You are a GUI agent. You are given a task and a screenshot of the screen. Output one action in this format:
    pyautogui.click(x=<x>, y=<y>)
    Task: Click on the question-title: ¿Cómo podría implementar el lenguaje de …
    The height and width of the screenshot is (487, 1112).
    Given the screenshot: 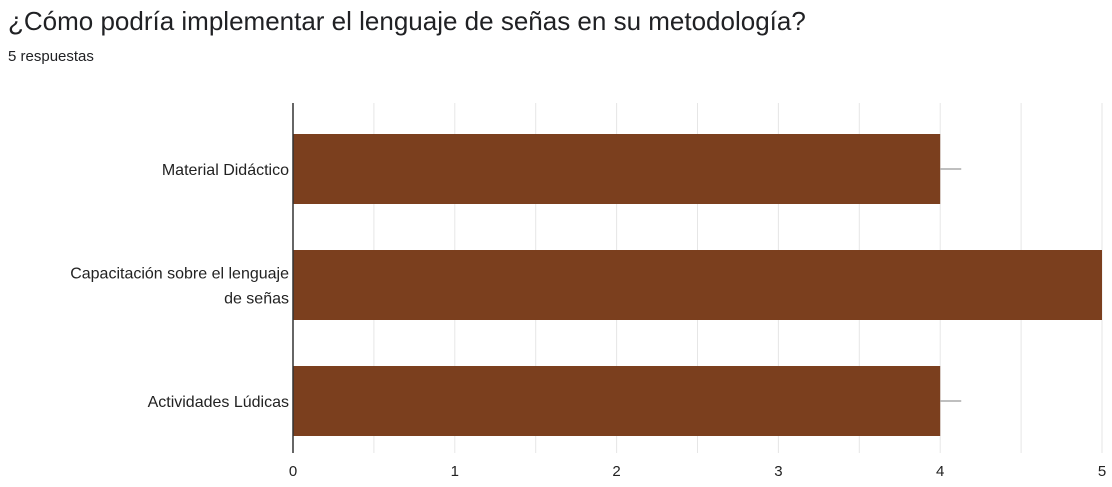 What is the action you would take?
    pyautogui.click(x=407, y=21)
    